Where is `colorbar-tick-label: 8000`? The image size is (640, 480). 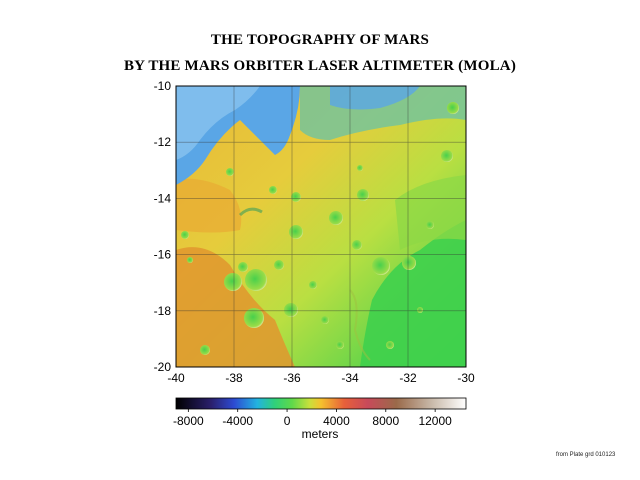 colorbar-tick-label: 8000 is located at coordinates (385, 421).